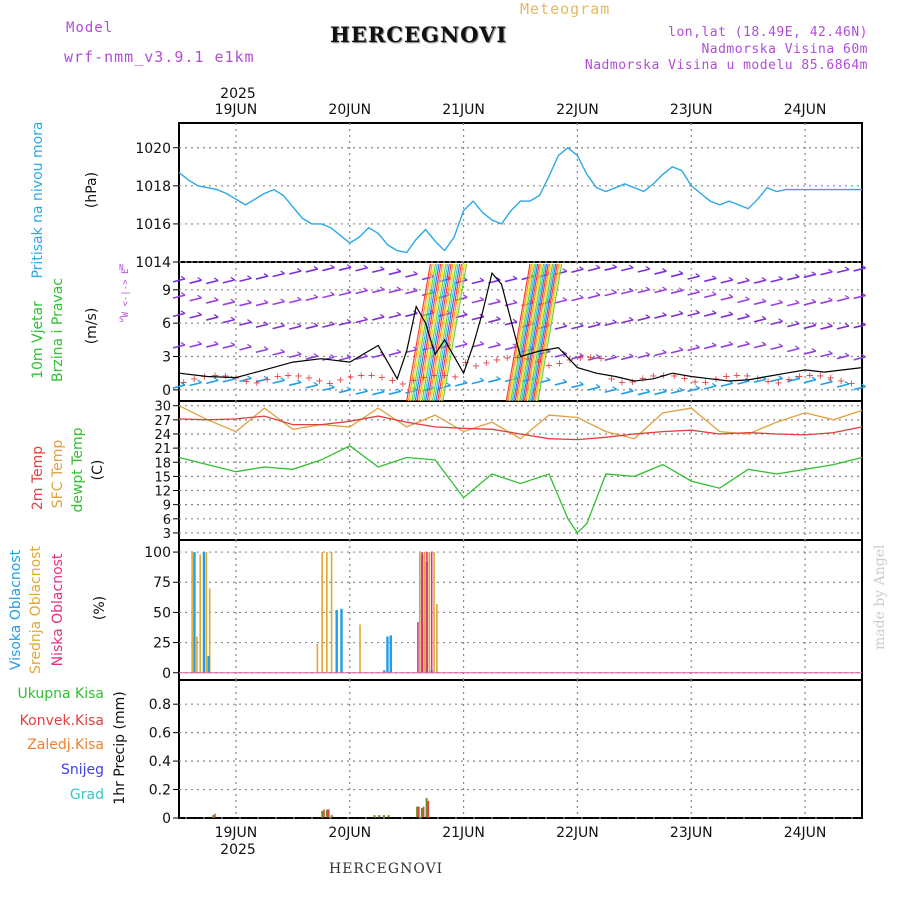  What do you see at coordinates (121, 267) in the screenshot?
I see `wind-compass-north: N` at bounding box center [121, 267].